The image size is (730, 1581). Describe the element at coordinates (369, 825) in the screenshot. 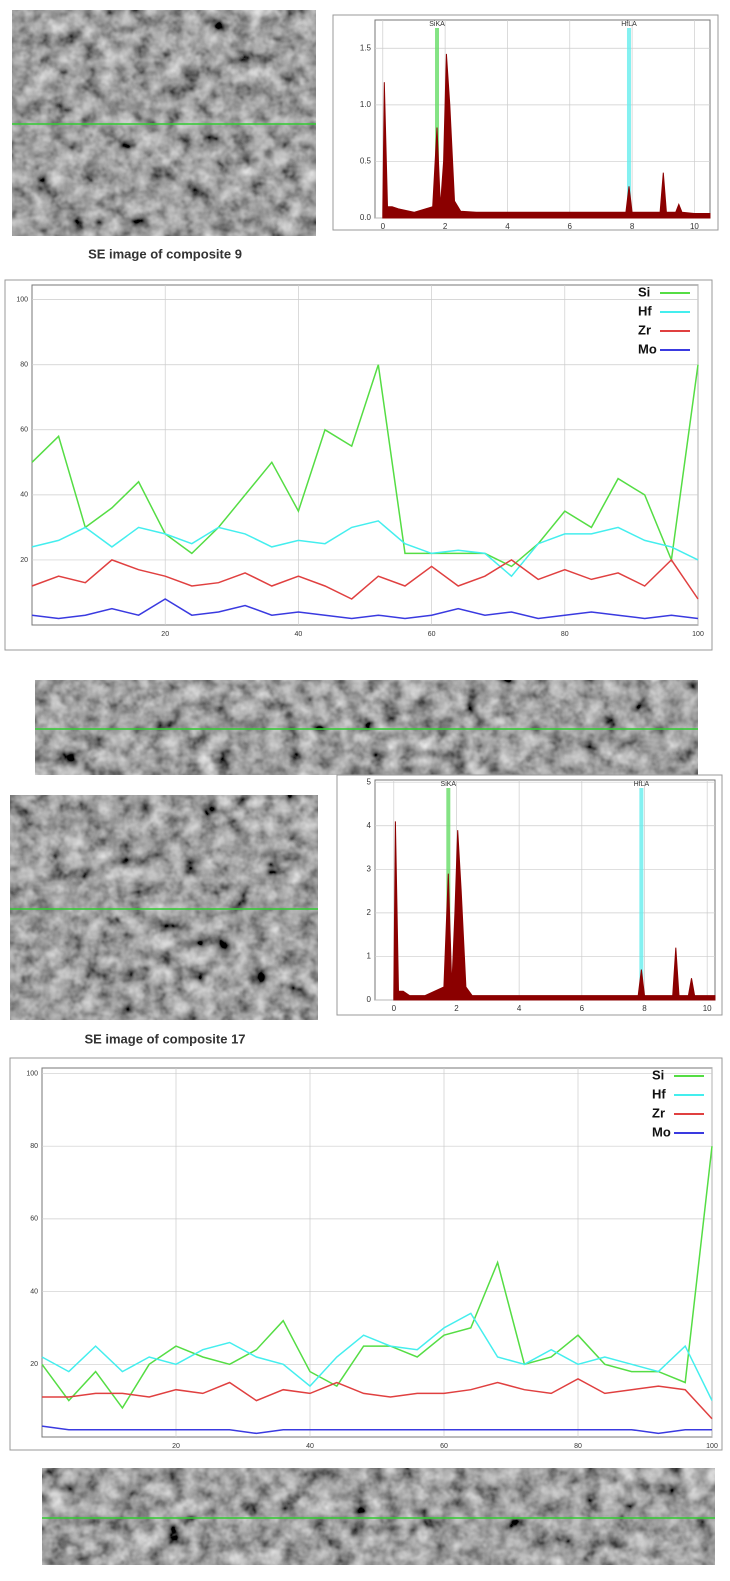

I see `y-tick-label: 4` at that location.